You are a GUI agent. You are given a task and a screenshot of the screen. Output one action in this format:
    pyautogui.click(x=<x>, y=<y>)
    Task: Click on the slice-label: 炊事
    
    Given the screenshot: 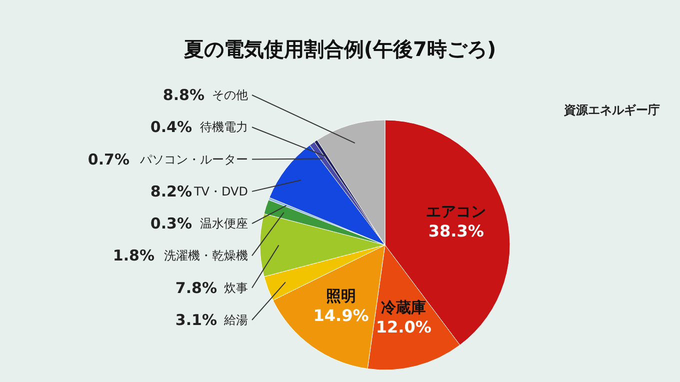 What is the action you would take?
    pyautogui.click(x=236, y=287)
    